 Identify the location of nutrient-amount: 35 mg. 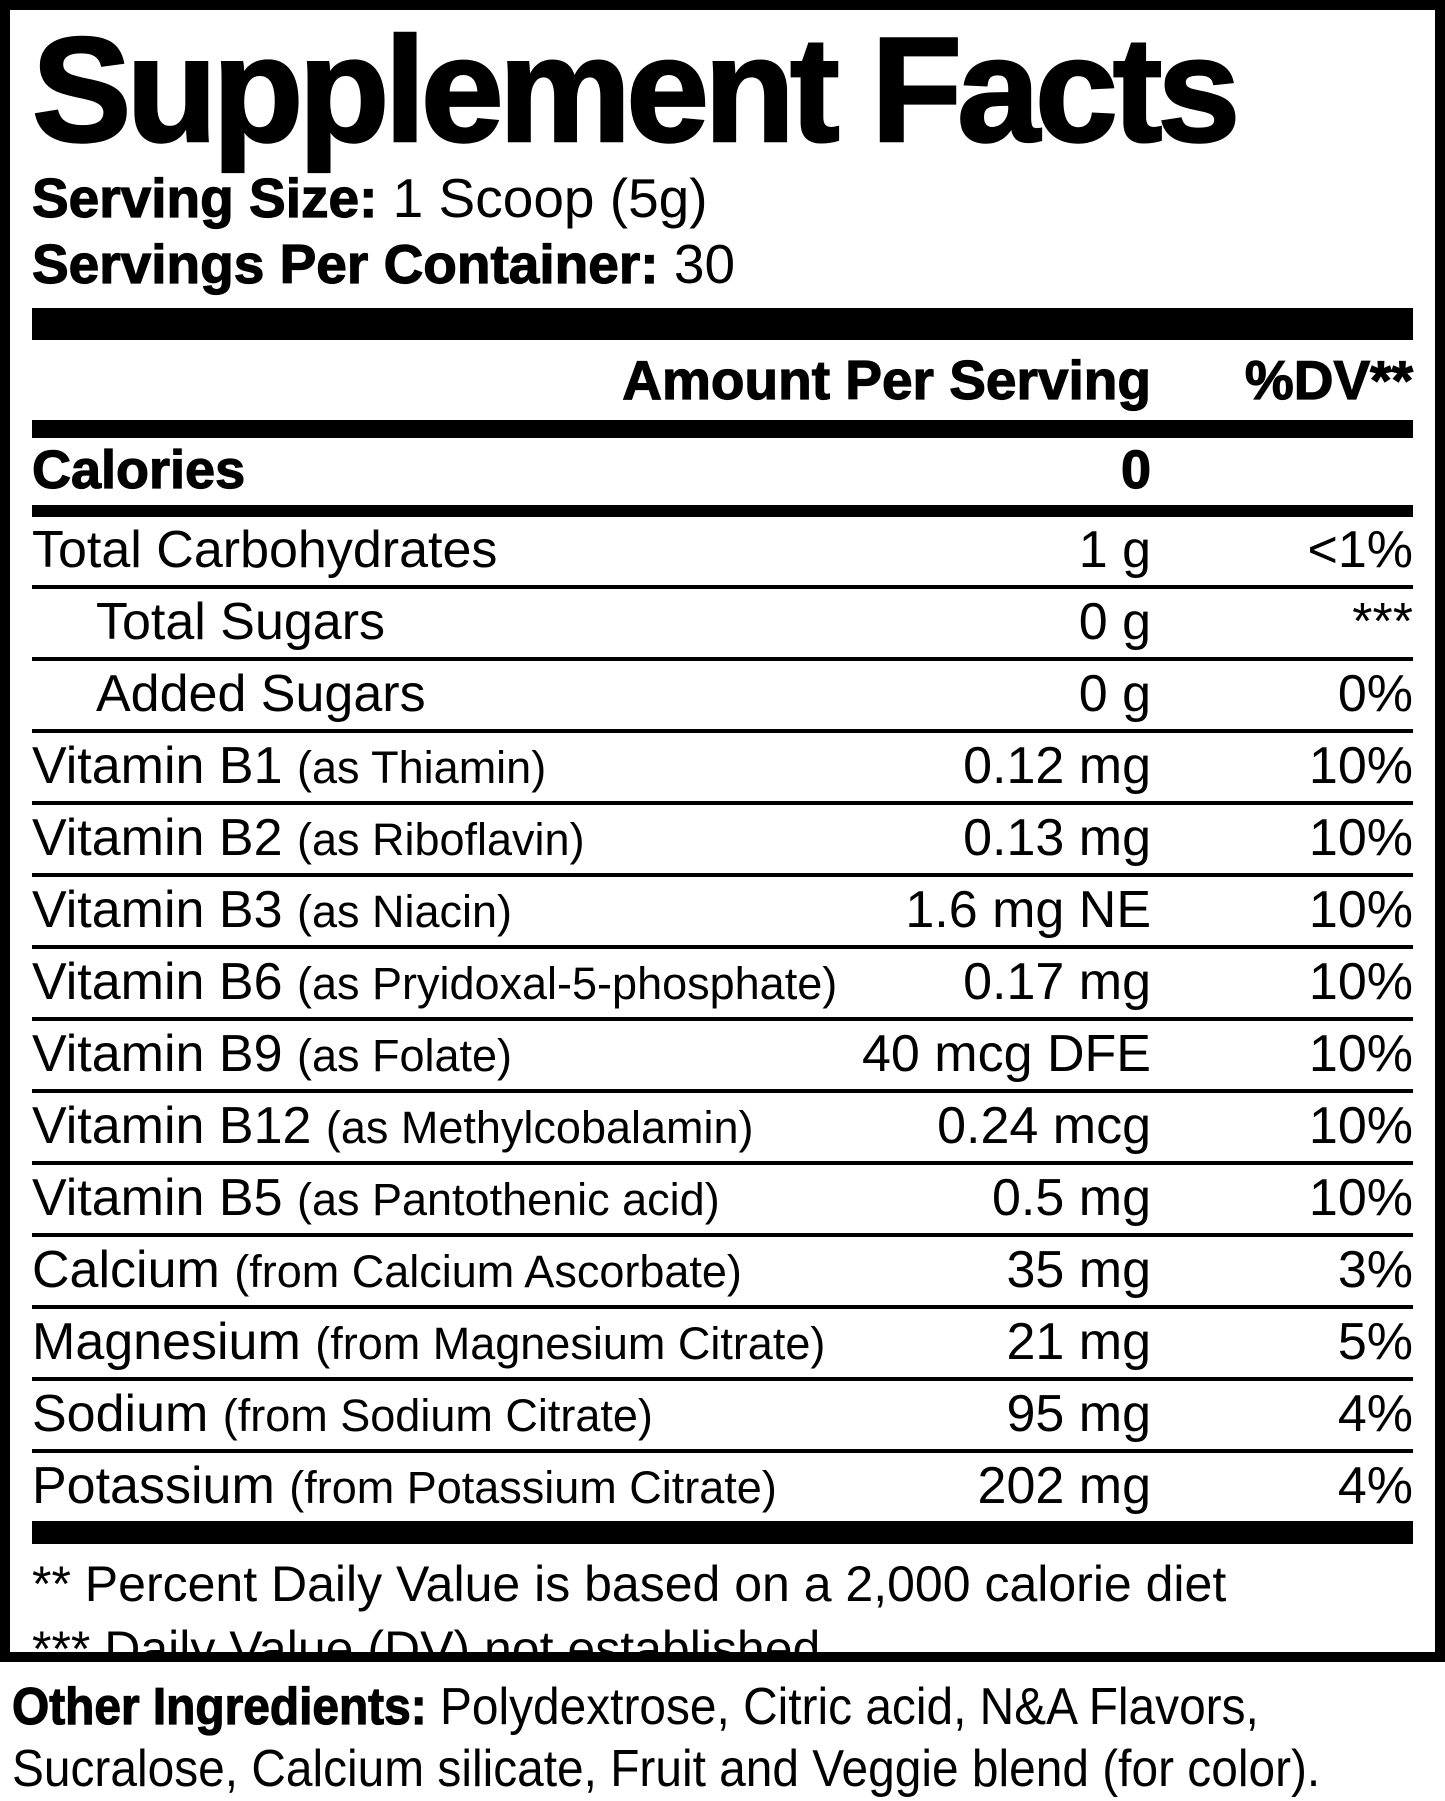
(1078, 1269).